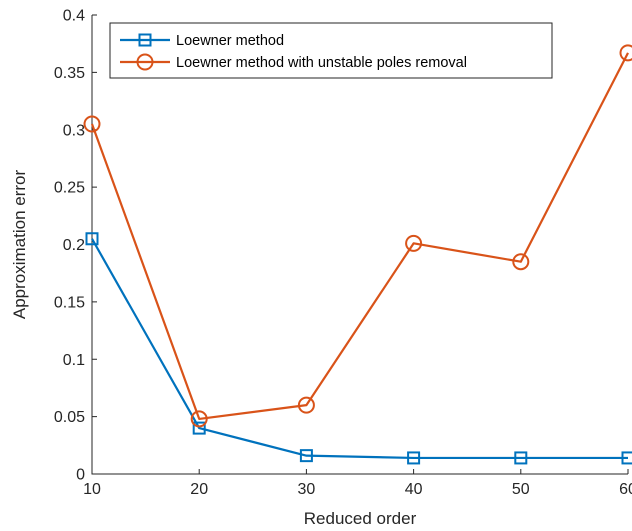 The height and width of the screenshot is (531, 632). Describe the element at coordinates (199, 489) in the screenshot. I see `x-tick-label: 20` at that location.